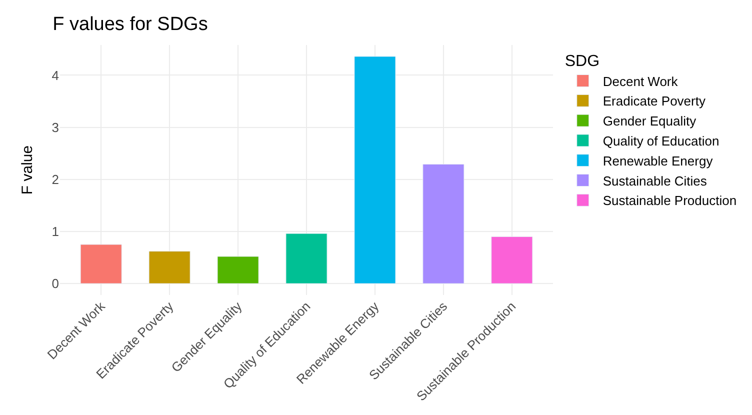 The width and height of the screenshot is (752, 415). I want to click on legend-label: Sustainable Cities, so click(655, 180).